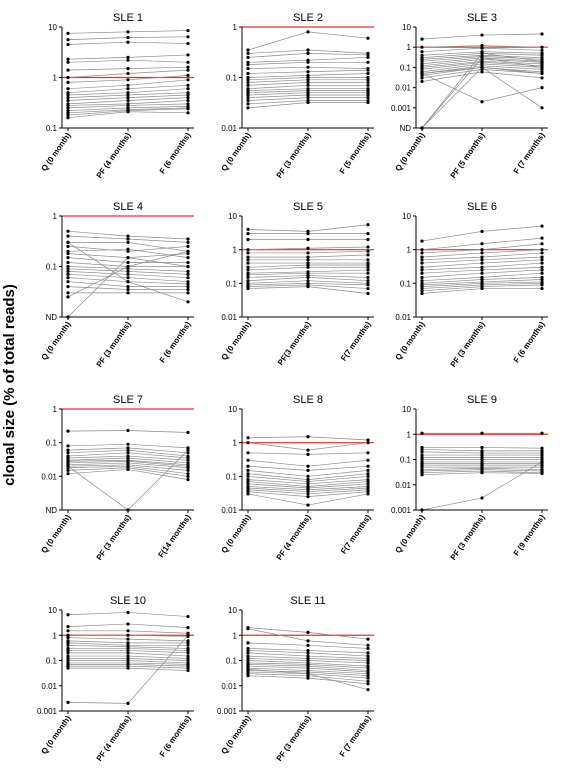 This screenshot has width=565, height=777. Describe the element at coordinates (114, 537) in the screenshot. I see `x-tick-label: PF (3 months)` at that location.